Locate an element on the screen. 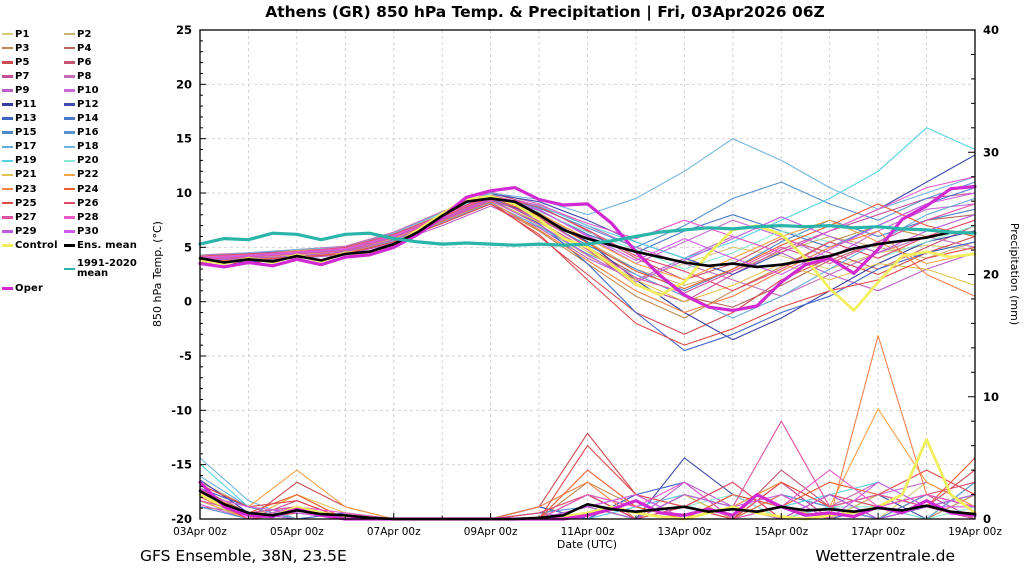  legend-label: P4 is located at coordinates (84, 48).